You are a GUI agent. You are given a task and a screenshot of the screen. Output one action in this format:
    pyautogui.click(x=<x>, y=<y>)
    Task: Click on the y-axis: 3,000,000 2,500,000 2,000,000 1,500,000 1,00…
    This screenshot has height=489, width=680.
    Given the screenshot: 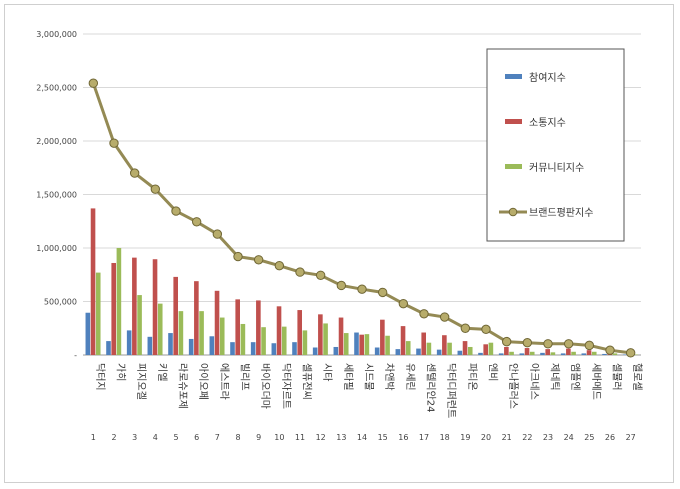 What is the action you would take?
    pyautogui.click(x=56, y=195)
    